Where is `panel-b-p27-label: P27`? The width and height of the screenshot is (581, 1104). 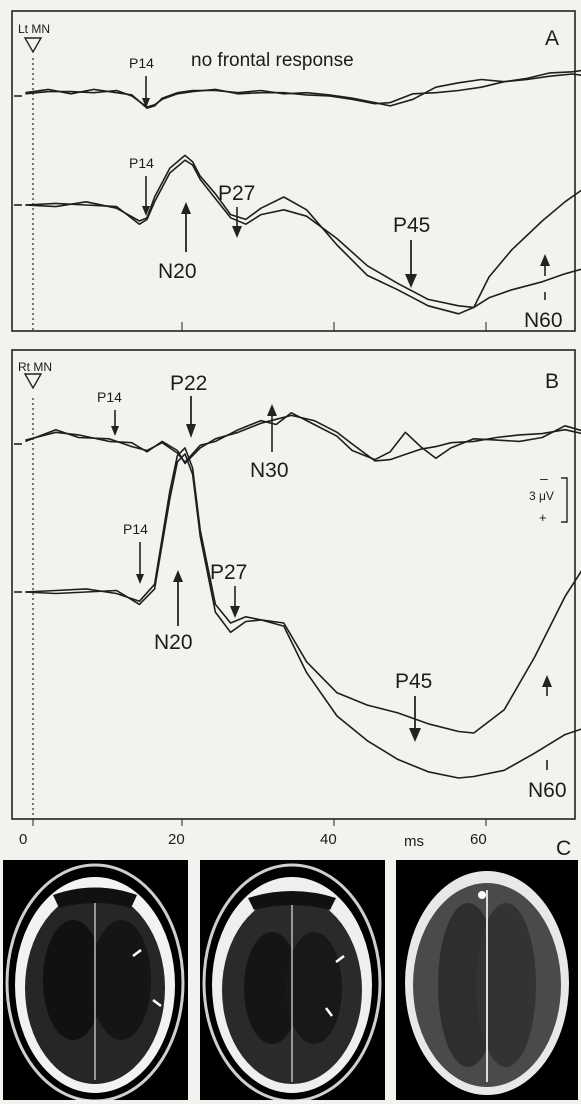 panel-b-p27-label: P27 is located at coordinates (228, 572).